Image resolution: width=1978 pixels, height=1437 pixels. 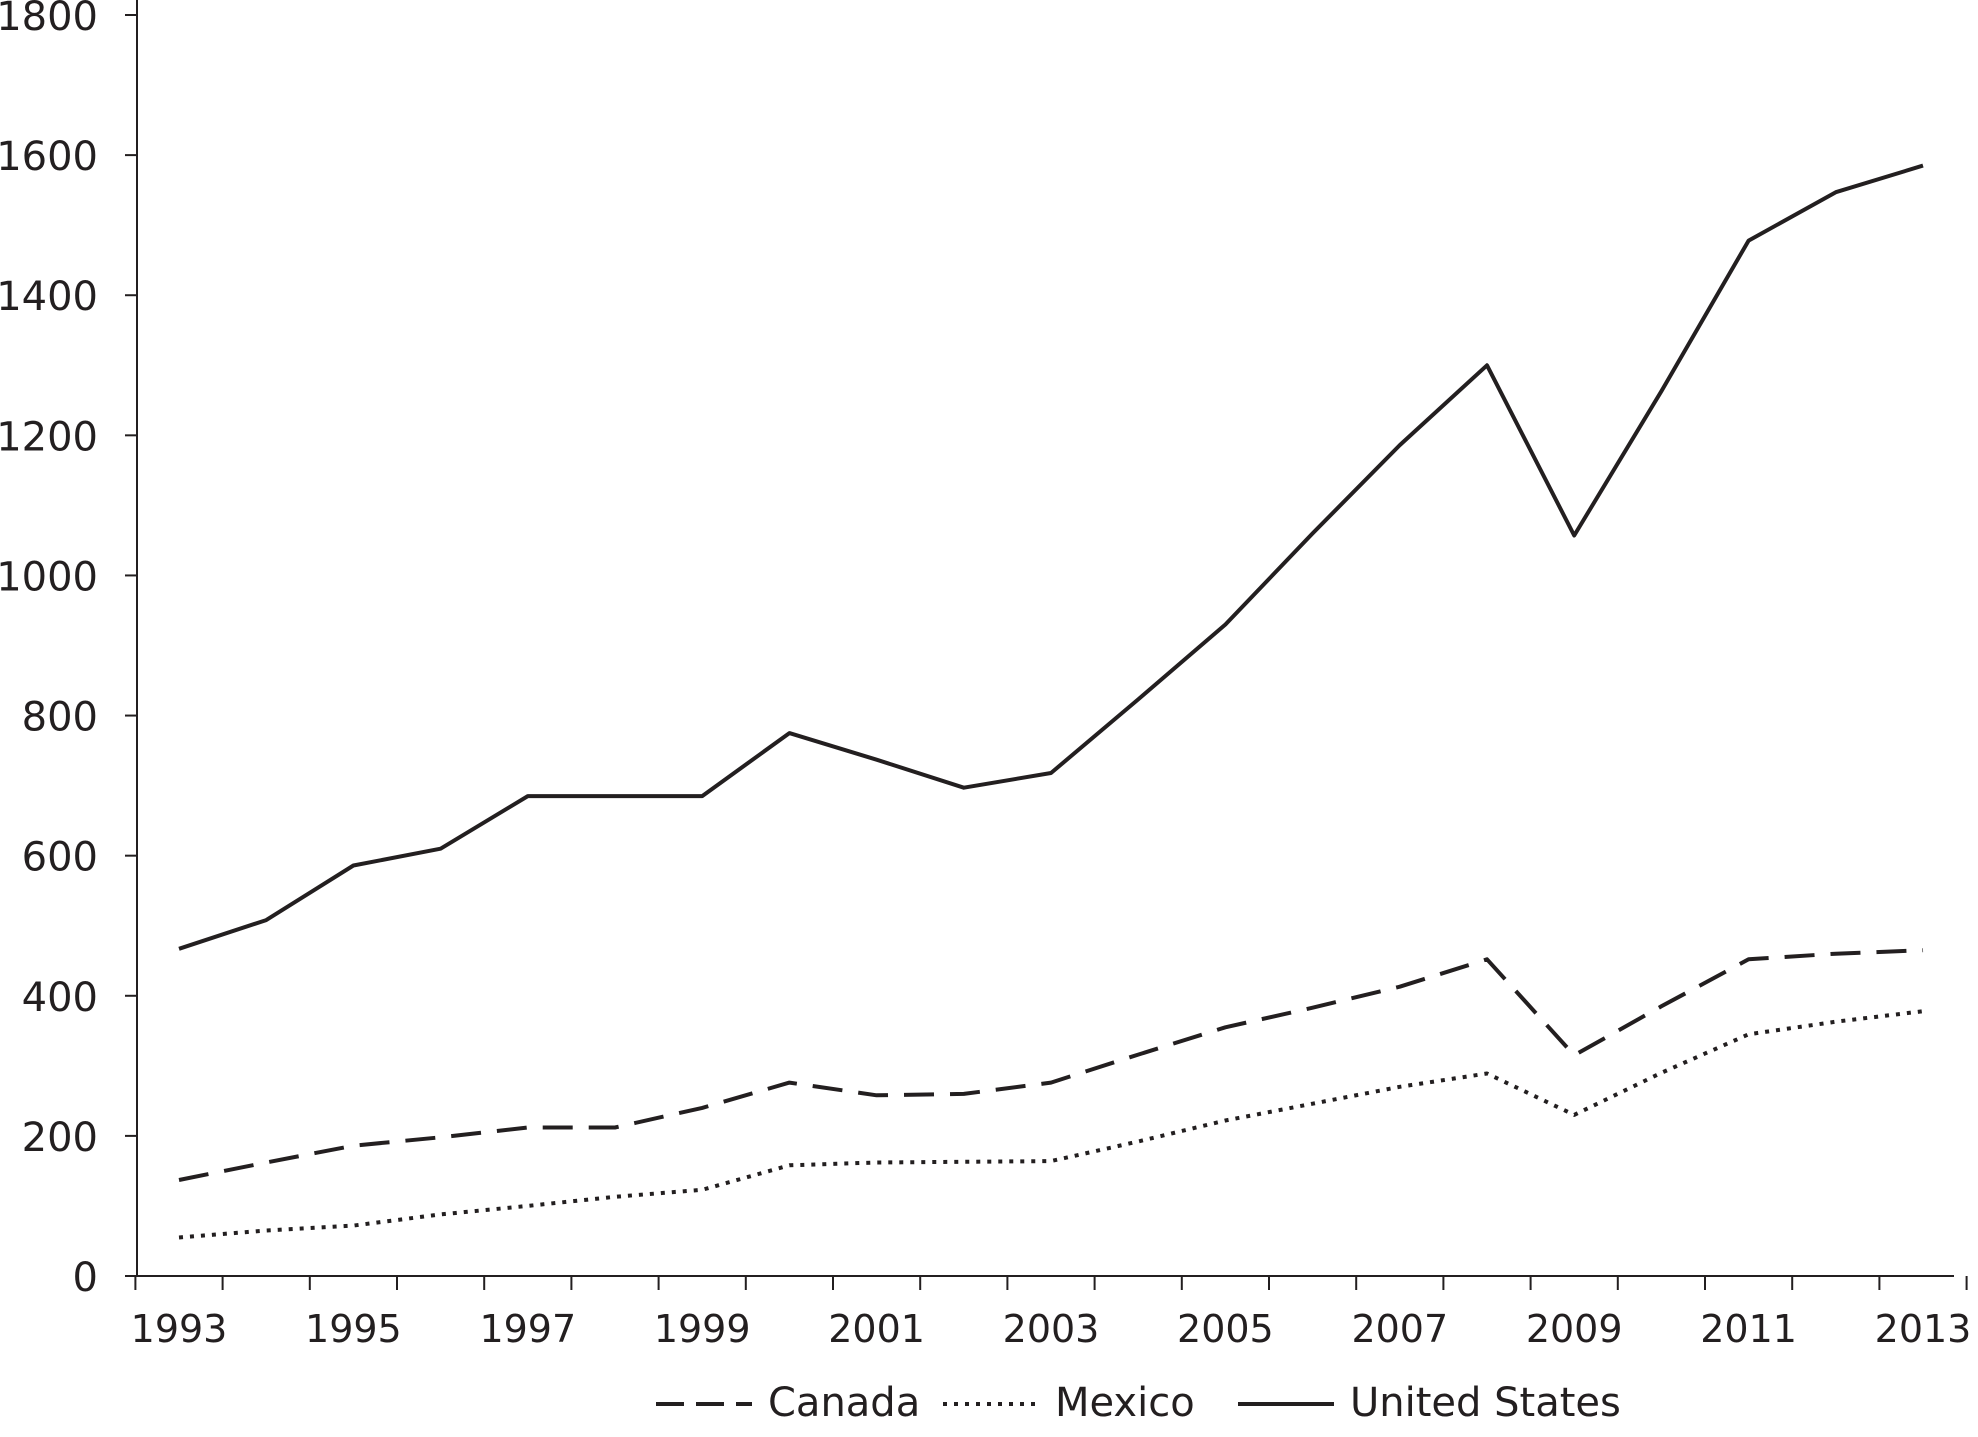 I want to click on y-tick-label: 400, so click(x=60, y=998).